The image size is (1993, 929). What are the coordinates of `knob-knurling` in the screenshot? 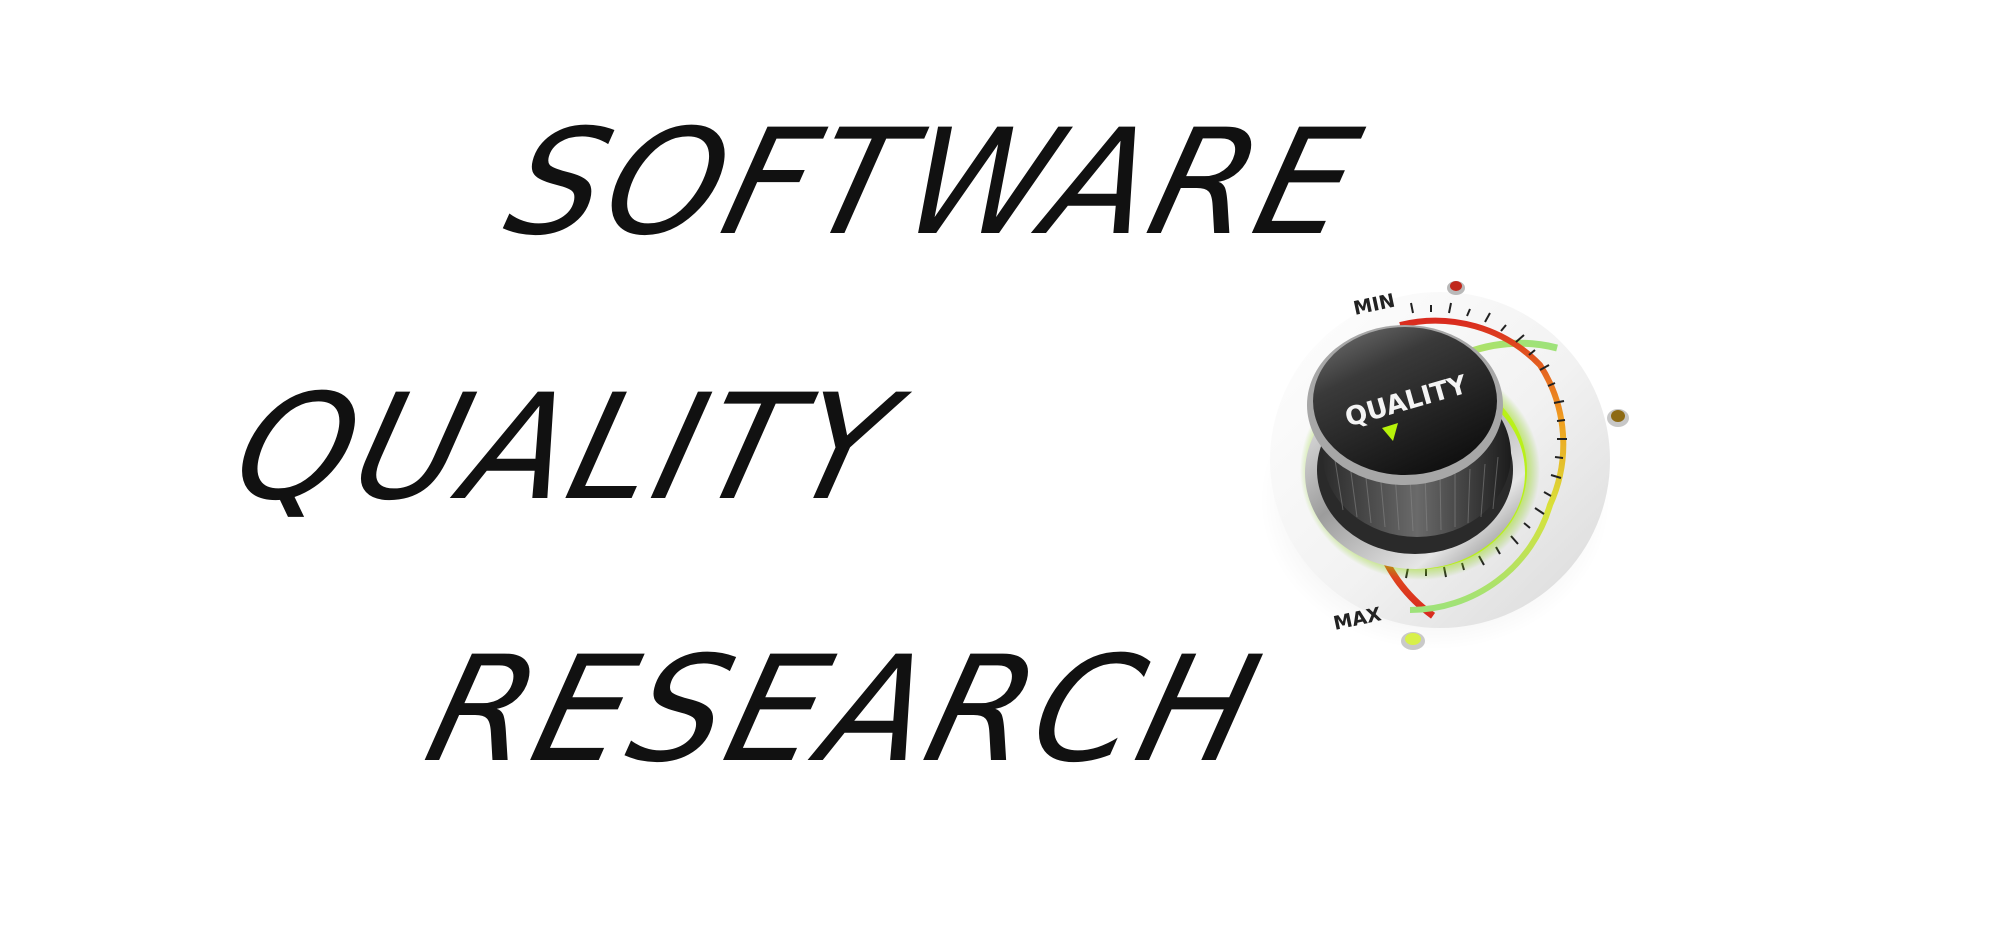 It's located at (1416, 494).